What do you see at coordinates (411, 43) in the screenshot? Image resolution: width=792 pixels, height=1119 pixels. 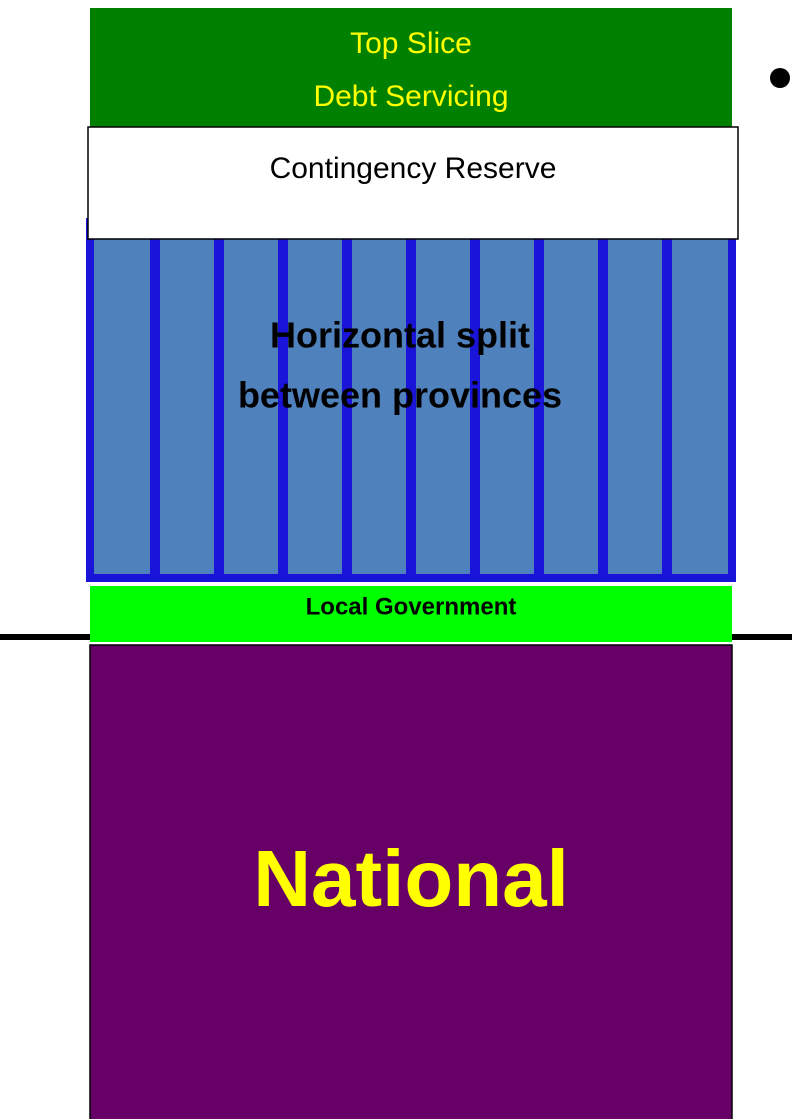 I see `top-slice-label: Top Slice` at bounding box center [411, 43].